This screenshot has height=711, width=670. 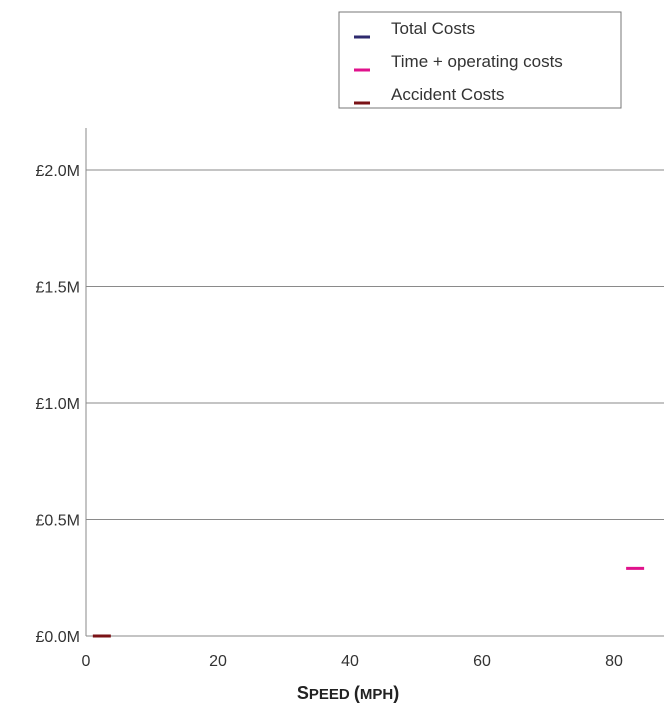 I want to click on x-tick-label: 20, so click(x=218, y=661).